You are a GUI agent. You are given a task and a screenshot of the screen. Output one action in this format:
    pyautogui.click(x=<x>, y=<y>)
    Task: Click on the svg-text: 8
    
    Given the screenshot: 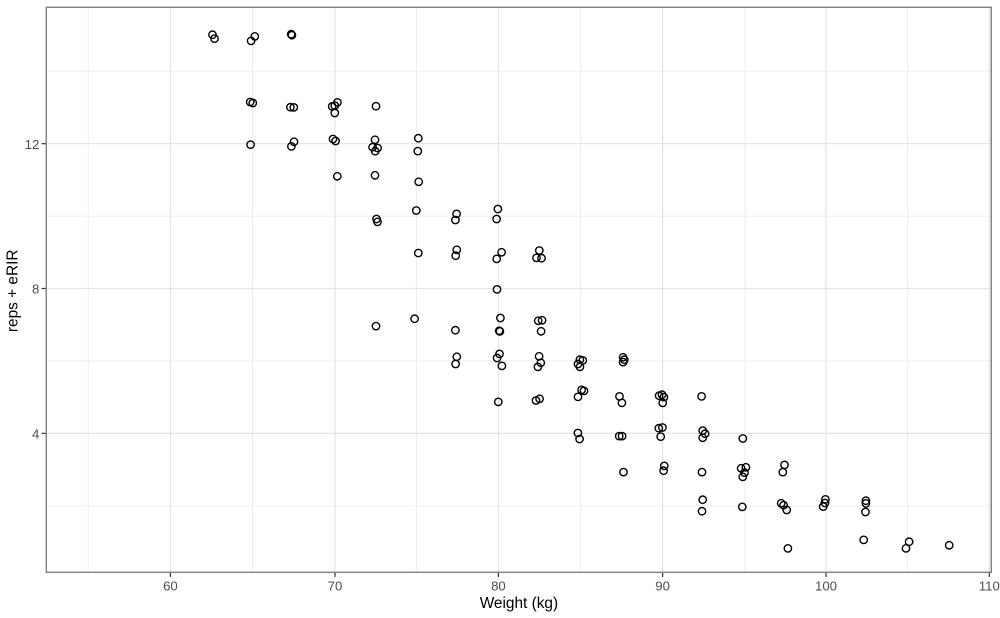 What is the action you would take?
    pyautogui.click(x=35, y=289)
    